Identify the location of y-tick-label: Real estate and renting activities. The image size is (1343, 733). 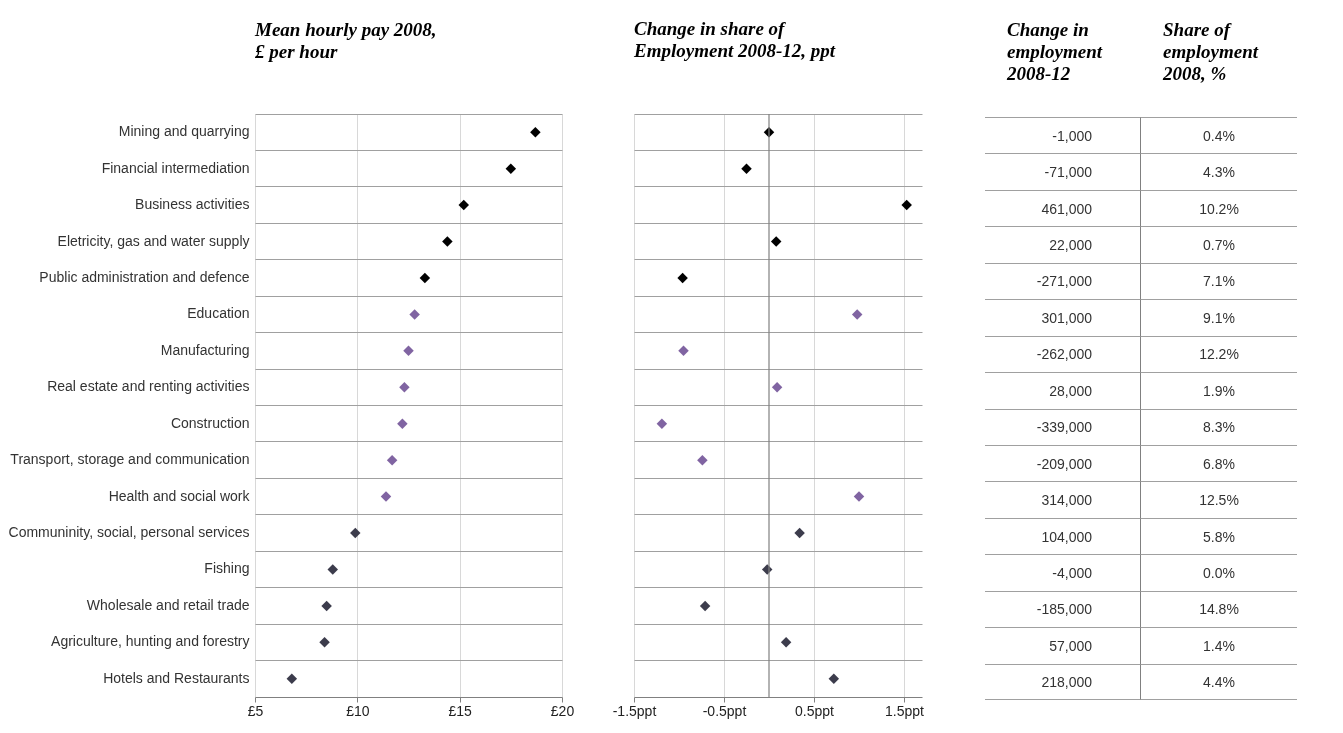
(148, 386).